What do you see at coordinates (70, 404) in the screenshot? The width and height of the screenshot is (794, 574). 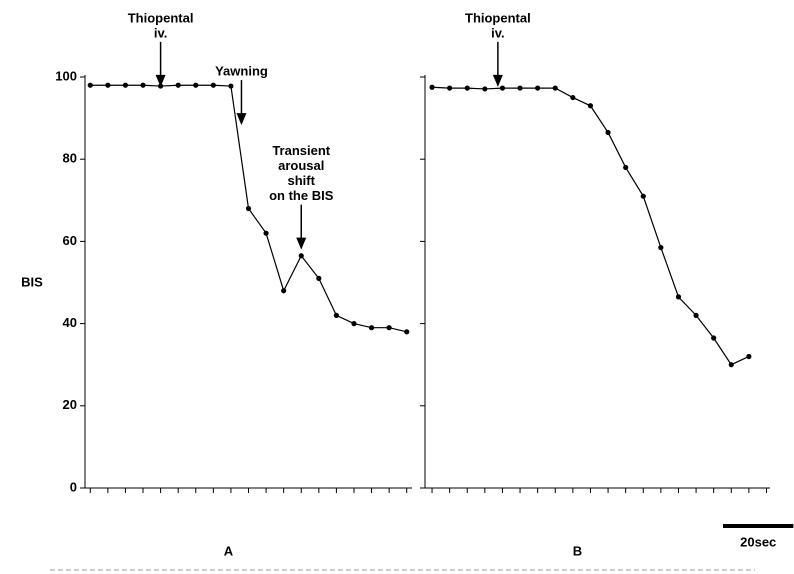 I see `y-tick-label: 20` at bounding box center [70, 404].